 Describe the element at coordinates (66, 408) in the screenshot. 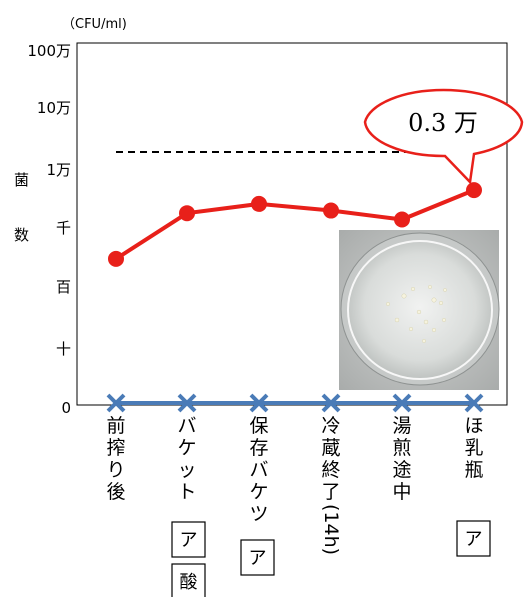

I see `y-tick-label: 0` at that location.